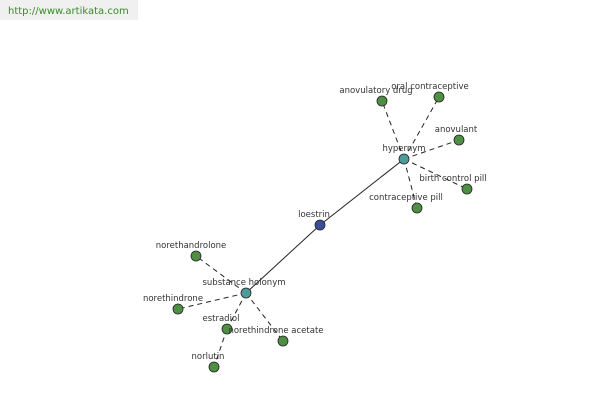 The width and height of the screenshot is (600, 404). What do you see at coordinates (191, 246) in the screenshot?
I see `node-label: norethandrolone` at bounding box center [191, 246].